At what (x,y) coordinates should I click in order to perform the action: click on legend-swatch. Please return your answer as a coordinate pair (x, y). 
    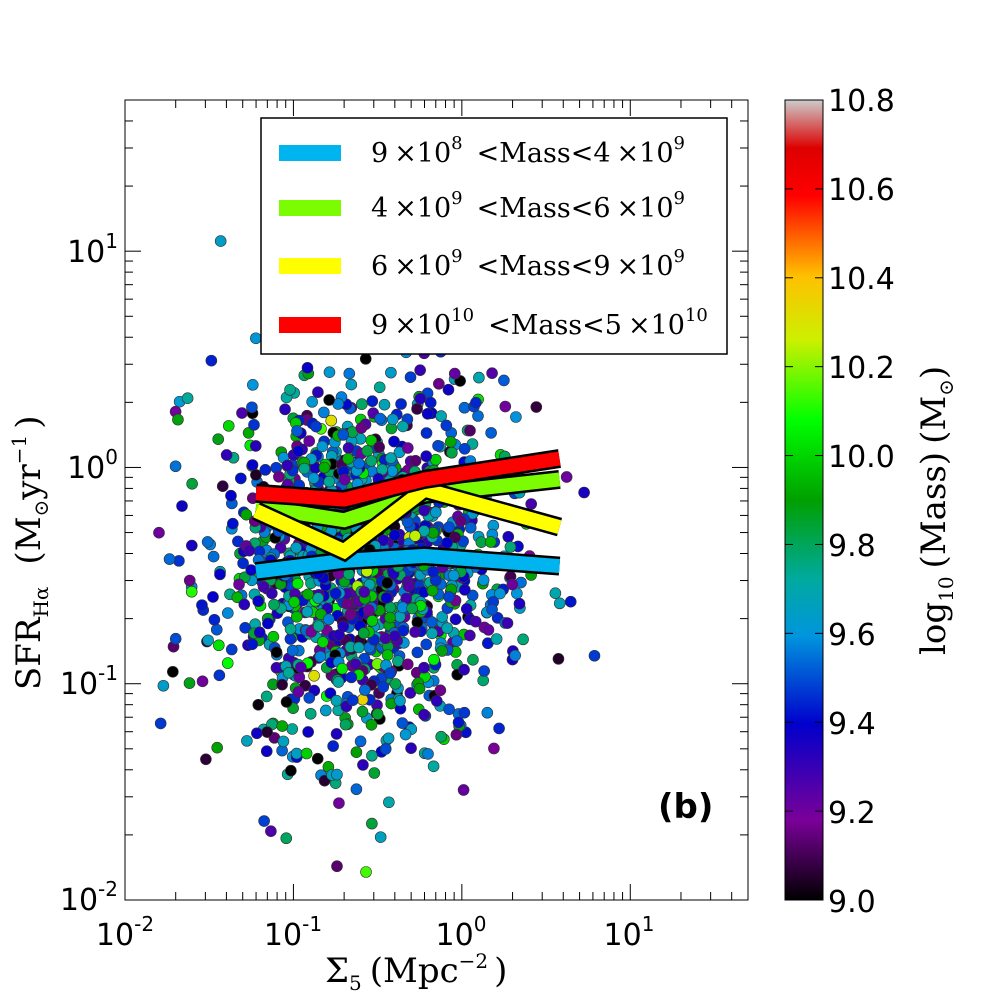
    Looking at the image, I should click on (310, 266).